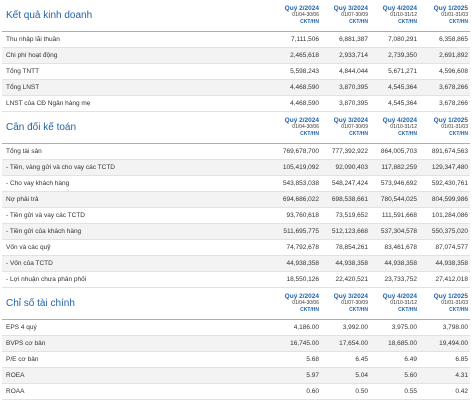 The image size is (472, 400). Describe the element at coordinates (444, 375) in the screenshot. I see `cell-value: 4.31` at that location.